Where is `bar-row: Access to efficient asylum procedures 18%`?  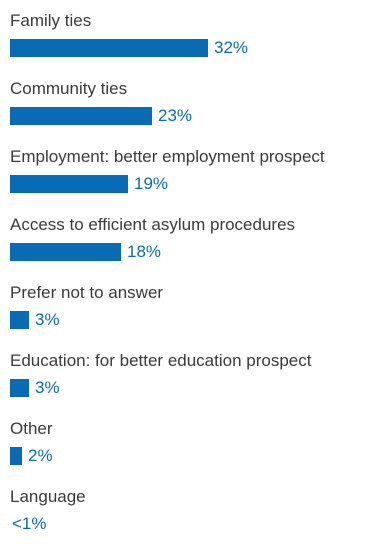 bar-row: Access to efficient asylum procedures 18% is located at coordinates (195, 247).